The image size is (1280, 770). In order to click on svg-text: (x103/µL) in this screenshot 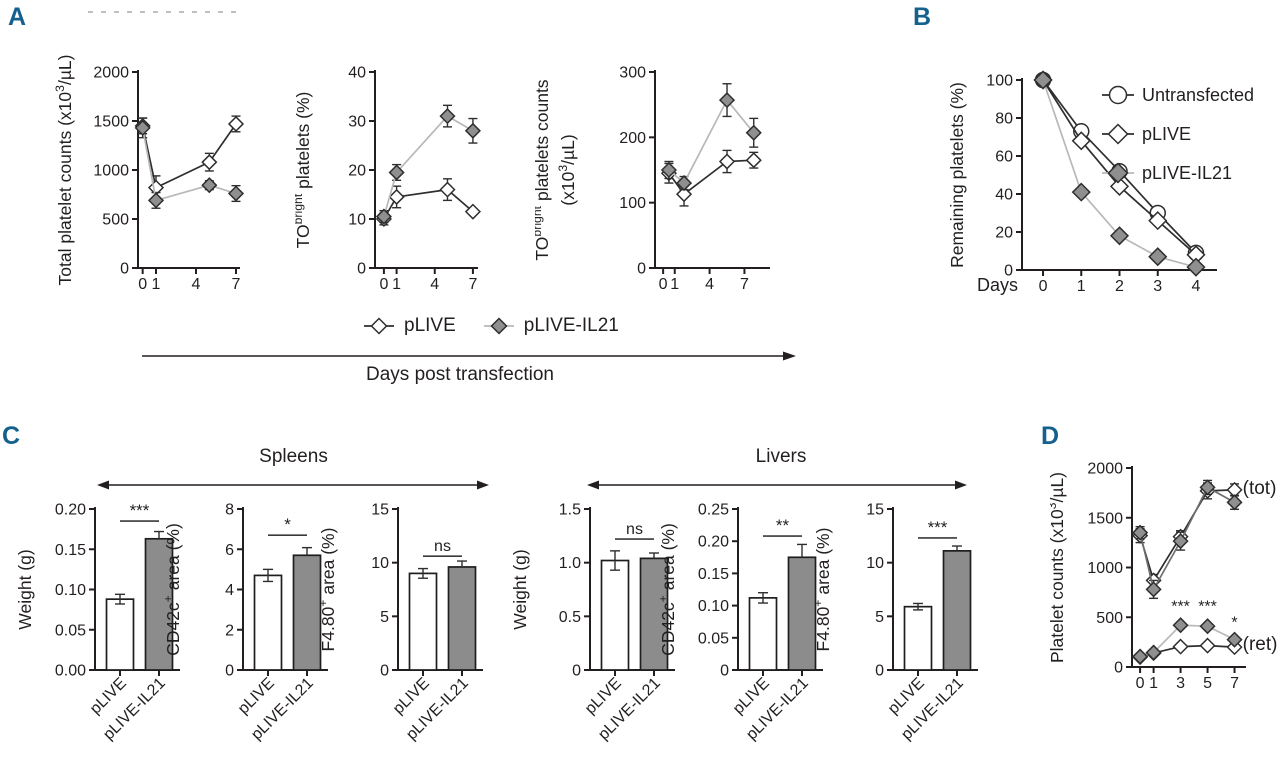, I will do `click(567, 169)`.